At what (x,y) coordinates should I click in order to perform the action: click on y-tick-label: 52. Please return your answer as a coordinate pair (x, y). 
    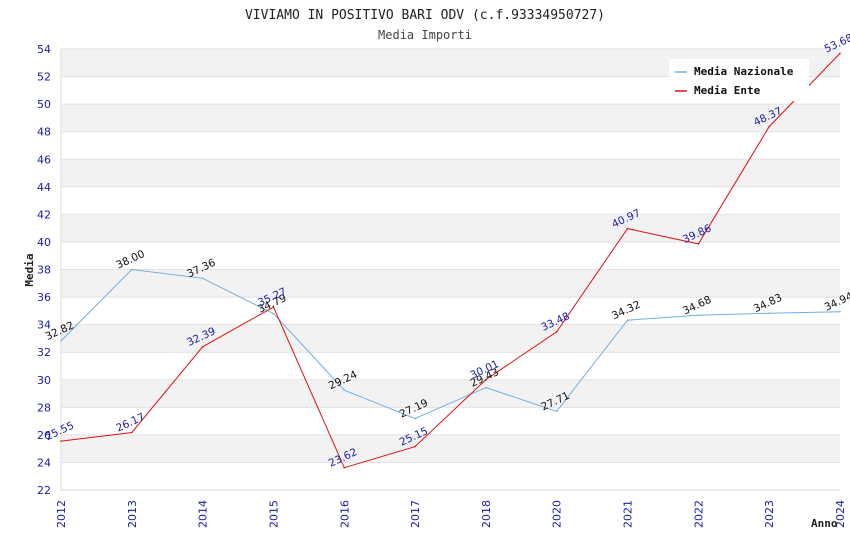
    Looking at the image, I should click on (44, 77).